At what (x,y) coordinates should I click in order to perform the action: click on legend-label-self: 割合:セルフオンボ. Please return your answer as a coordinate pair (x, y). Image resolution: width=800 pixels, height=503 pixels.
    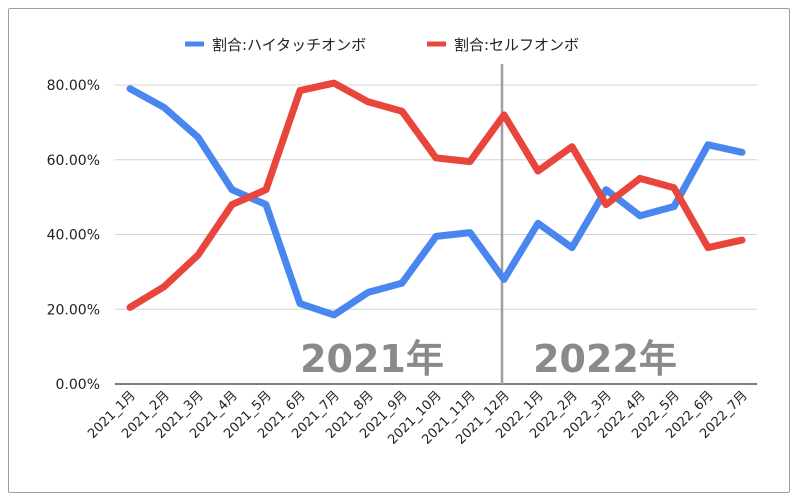
    Looking at the image, I should click on (516, 45).